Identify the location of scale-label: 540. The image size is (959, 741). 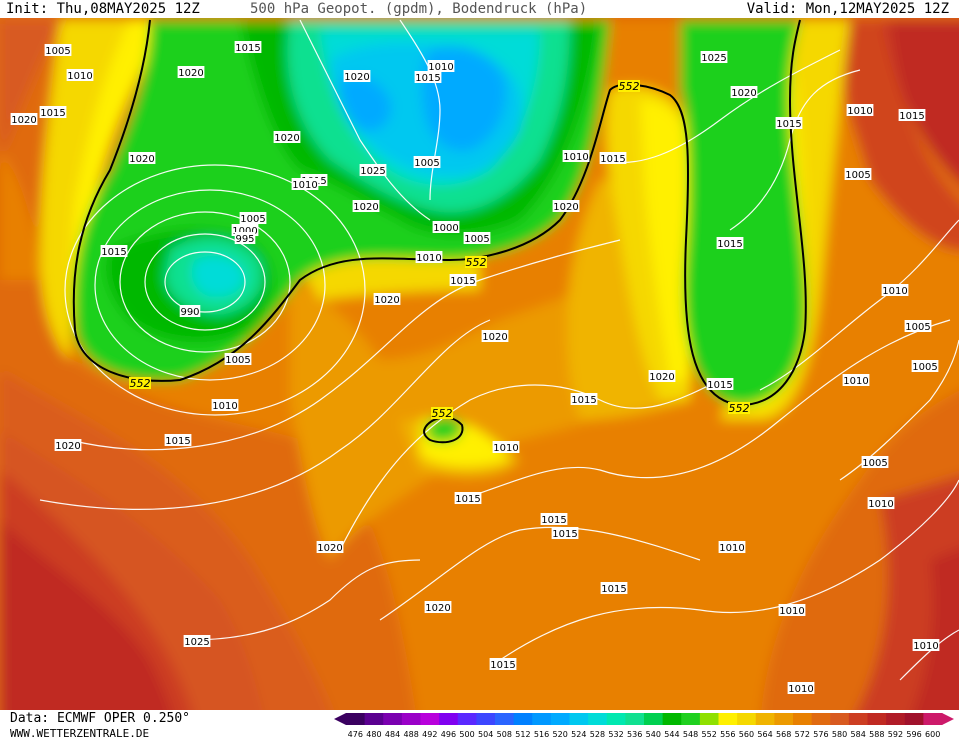
(653, 734).